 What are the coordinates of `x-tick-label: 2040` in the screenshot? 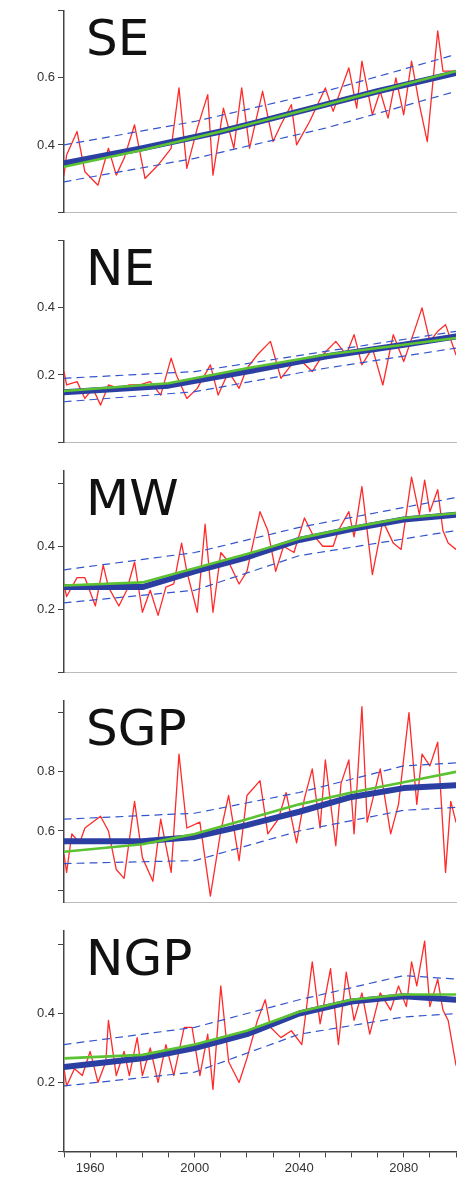 It's located at (299, 1167).